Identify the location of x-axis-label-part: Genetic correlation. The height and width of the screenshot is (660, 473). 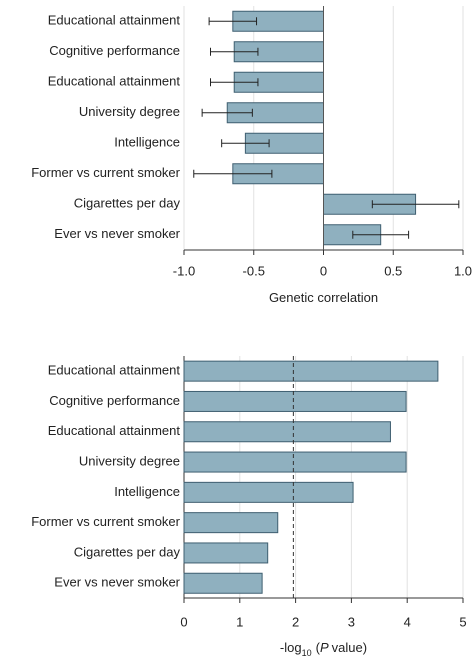
(323, 297).